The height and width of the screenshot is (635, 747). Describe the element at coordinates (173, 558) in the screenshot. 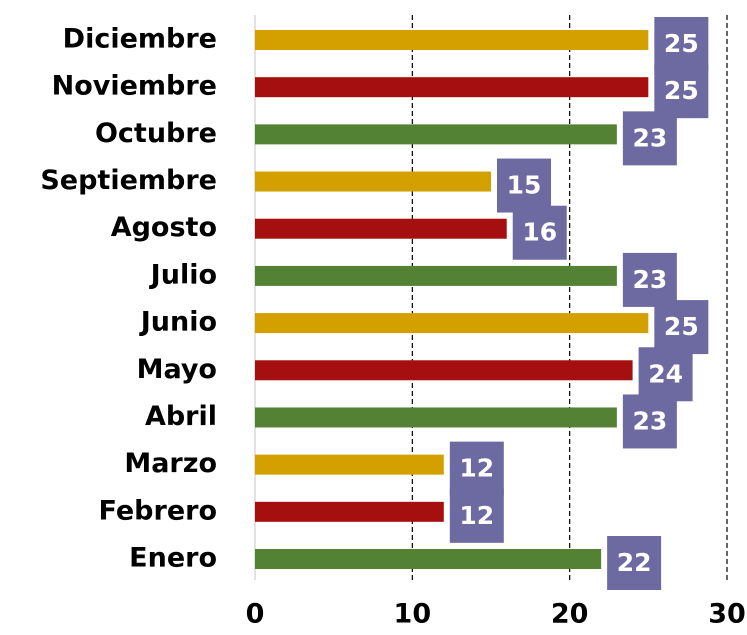

I see `y-tick-label: Enero` at that location.